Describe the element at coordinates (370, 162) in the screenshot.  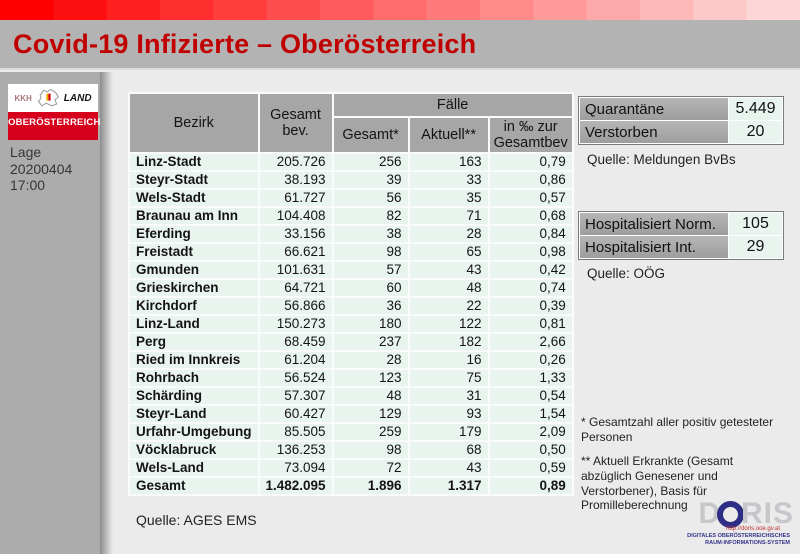
I see `cell-gesamt: 256` at that location.